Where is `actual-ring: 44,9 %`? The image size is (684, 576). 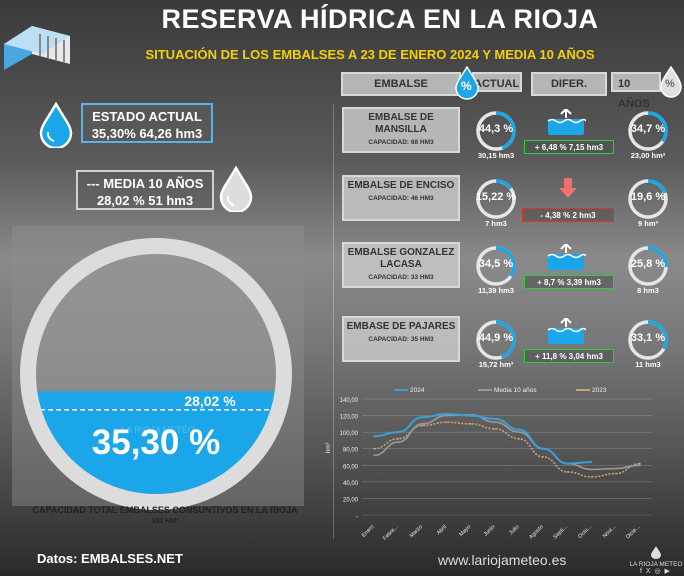
actual-ring: 44,9 % is located at coordinates (496, 340).